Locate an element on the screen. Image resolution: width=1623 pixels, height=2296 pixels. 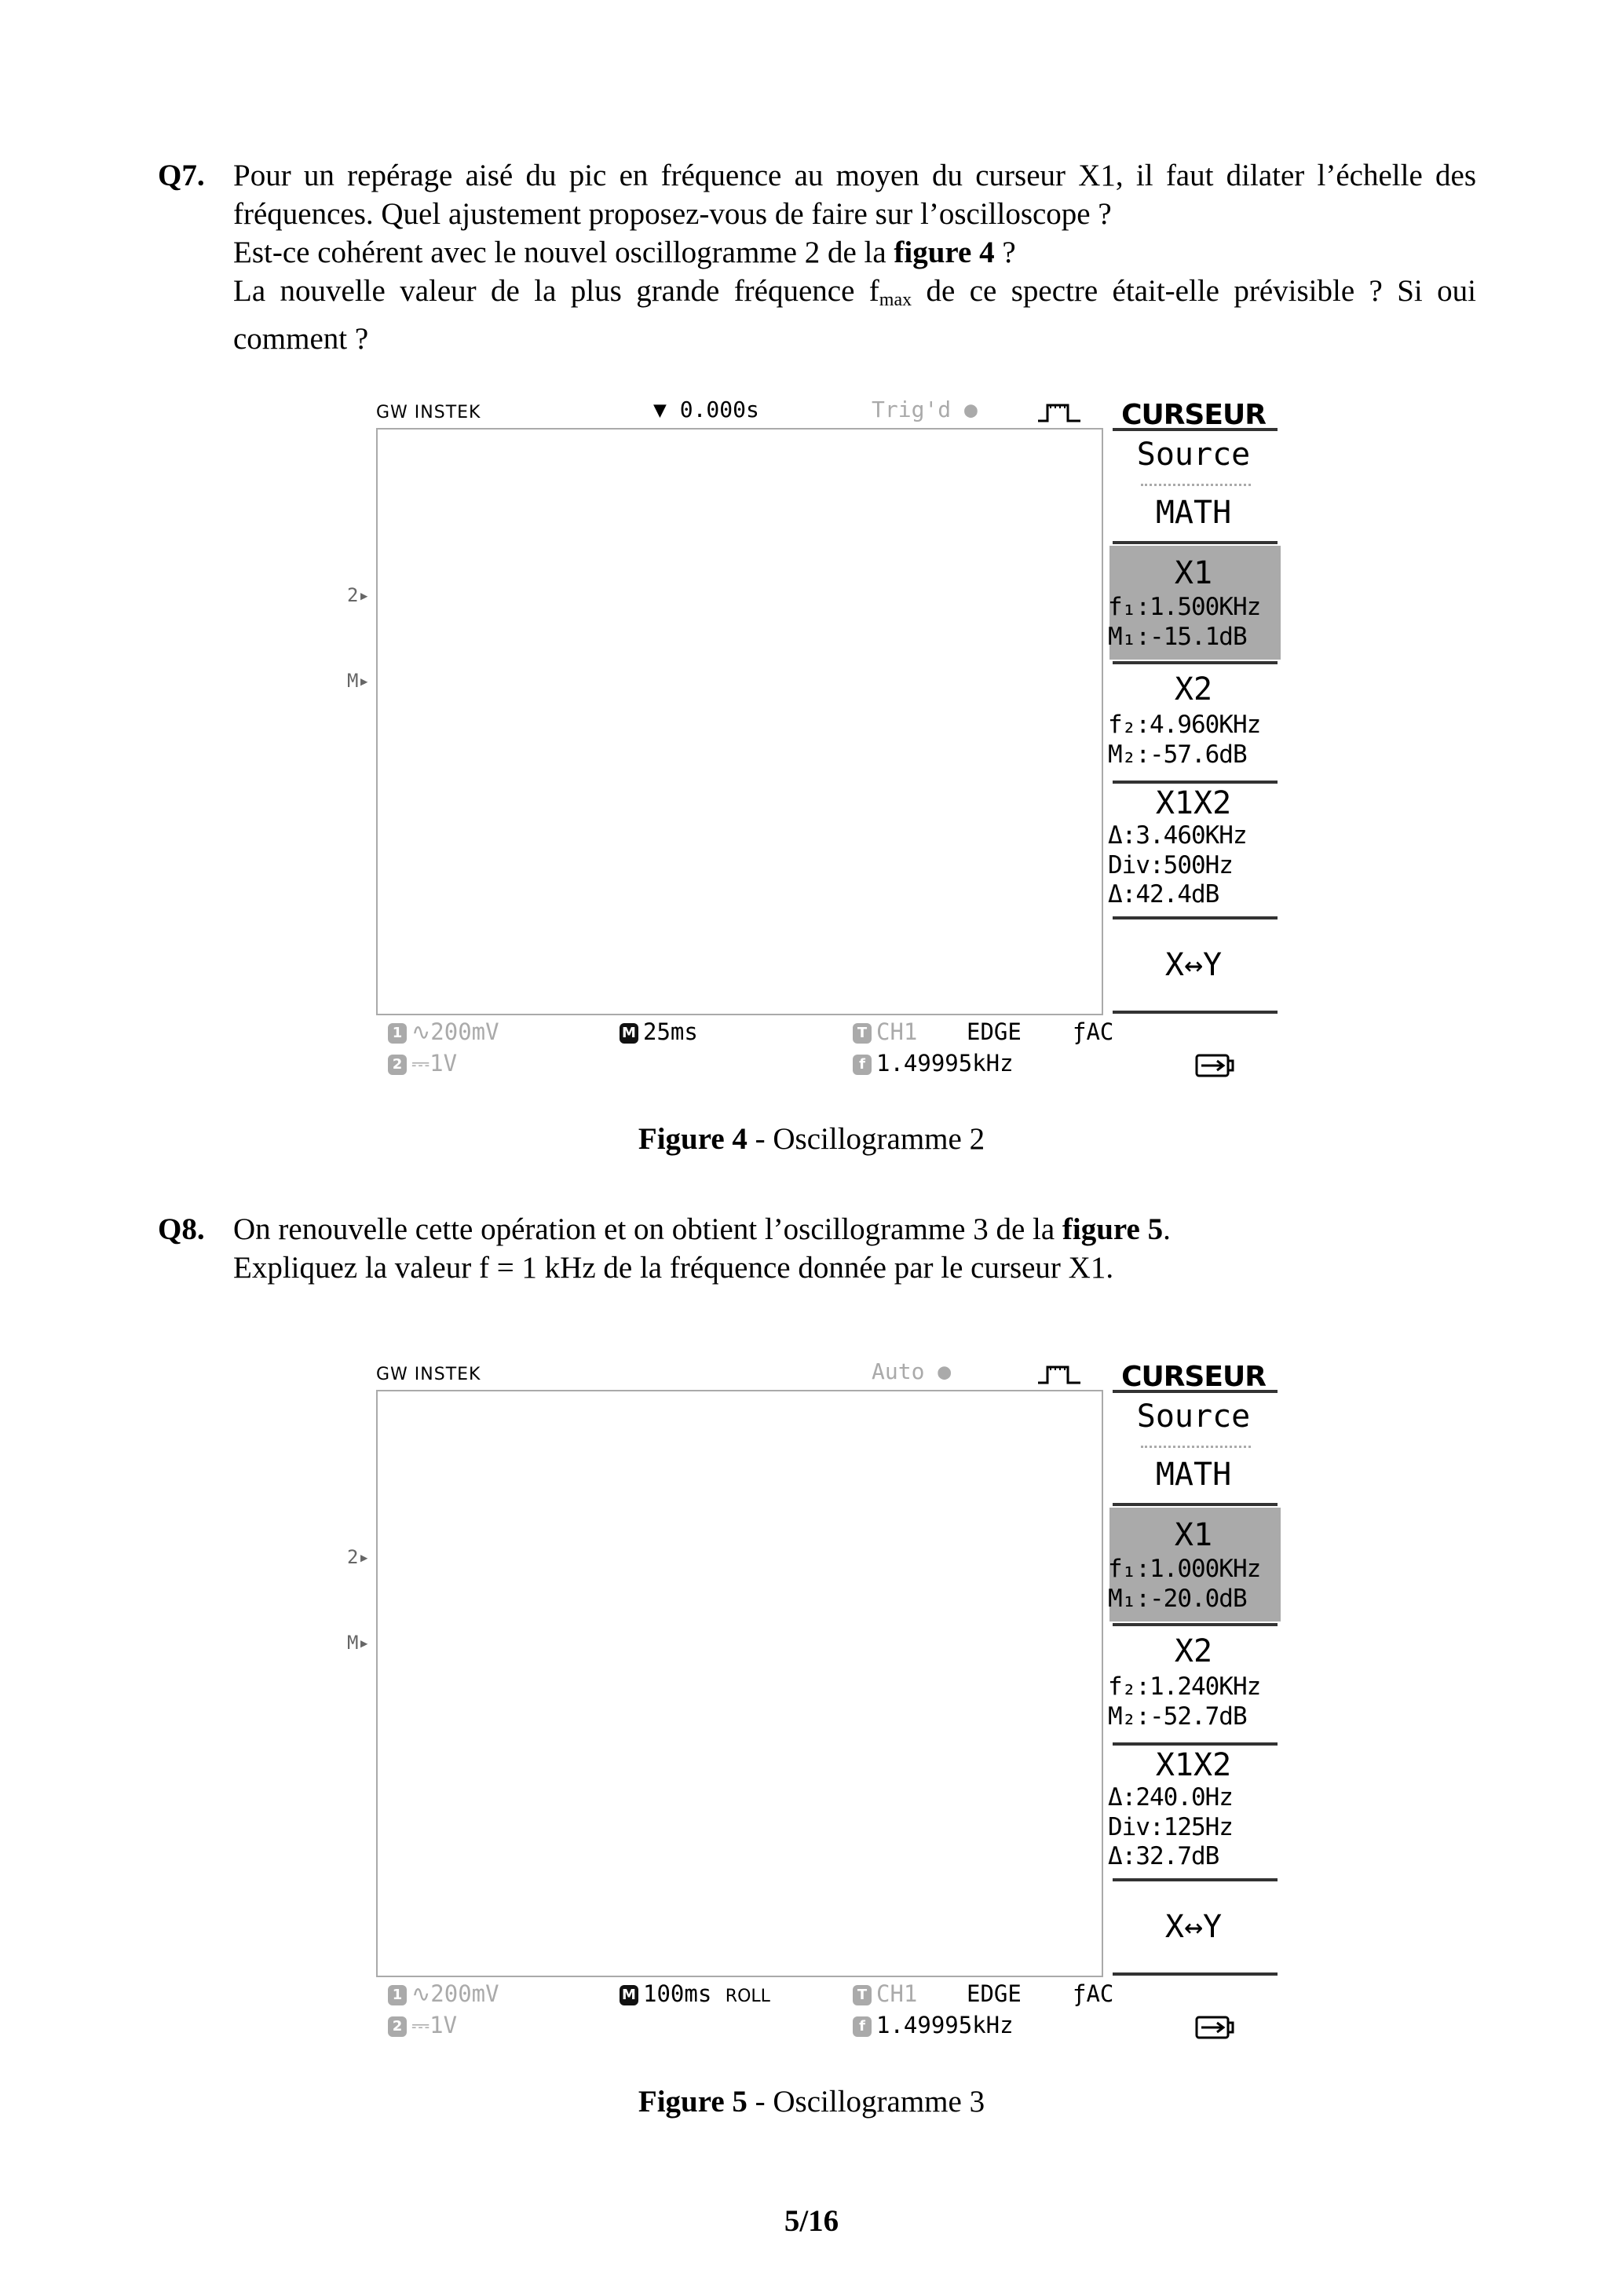
x2-magnitude: M₂:-52.7dB is located at coordinates (1178, 1717).